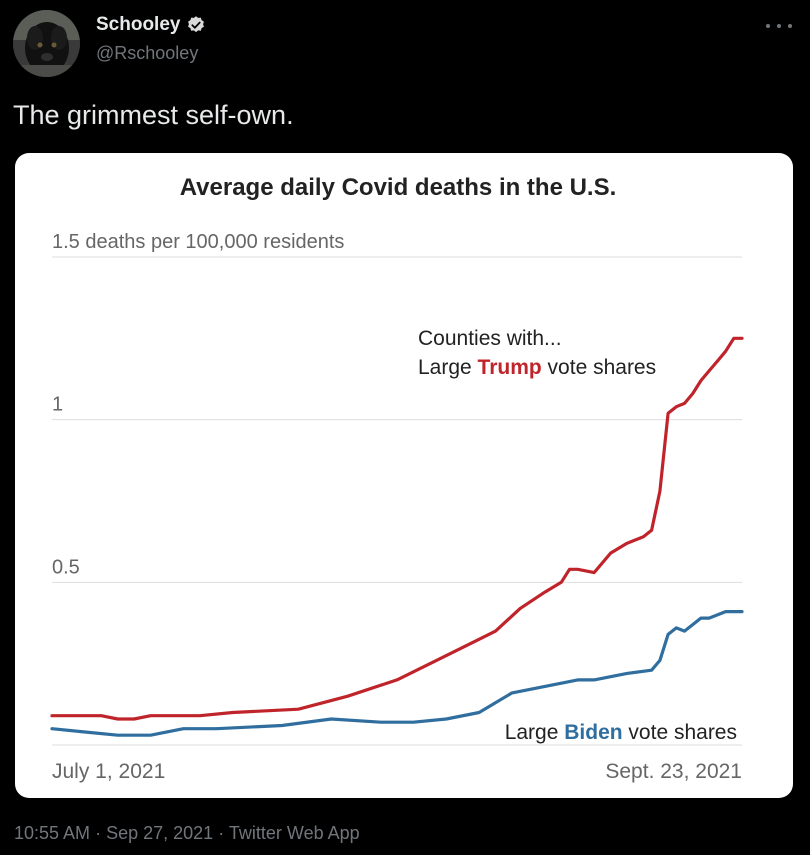 This screenshot has width=810, height=855. I want to click on biden-label-highlight: Biden, so click(593, 732).